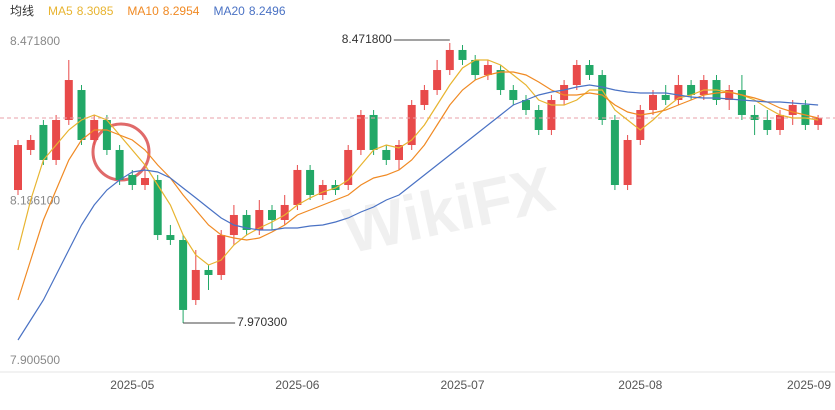 This screenshot has height=410, width=835. Describe the element at coordinates (462, 385) in the screenshot. I see `x-tick-label: 2025-07` at that location.